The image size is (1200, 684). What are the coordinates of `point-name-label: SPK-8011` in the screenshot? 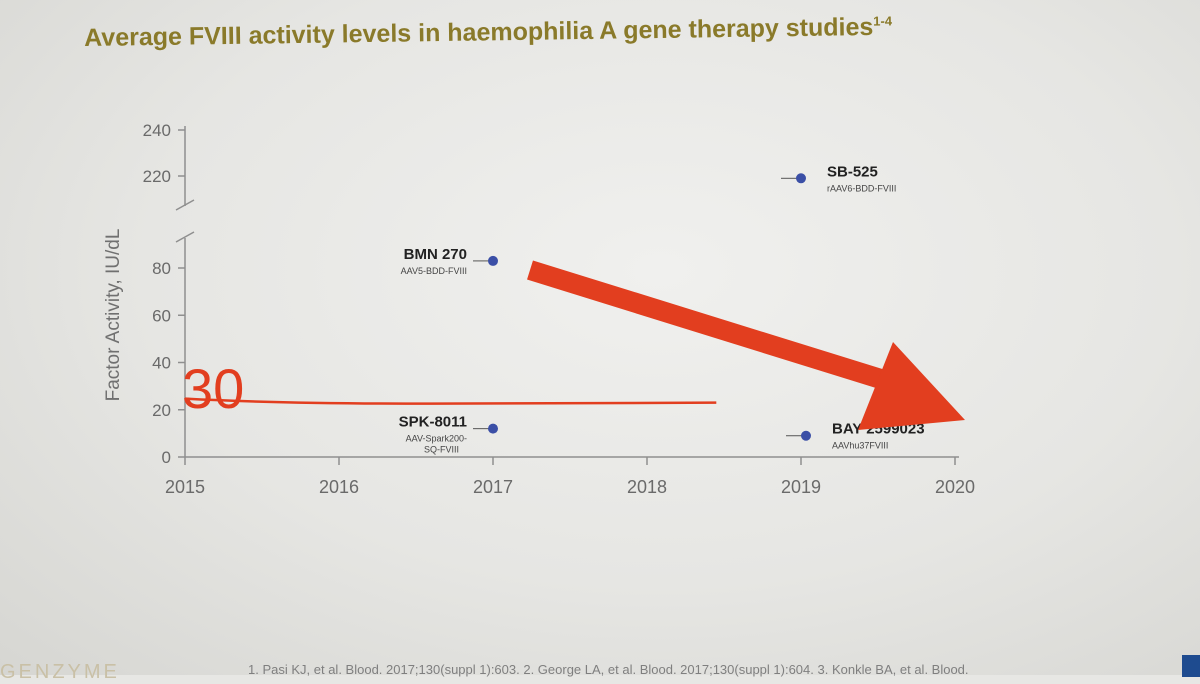 It's located at (433, 422).